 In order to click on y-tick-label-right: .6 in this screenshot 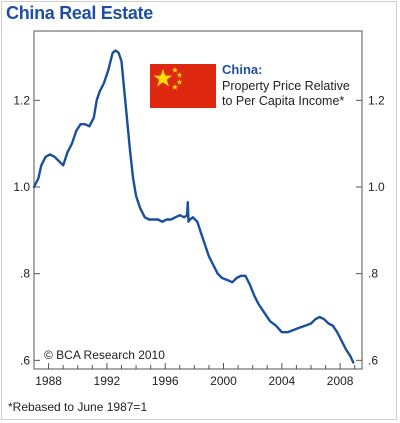, I will do `click(373, 360)`.